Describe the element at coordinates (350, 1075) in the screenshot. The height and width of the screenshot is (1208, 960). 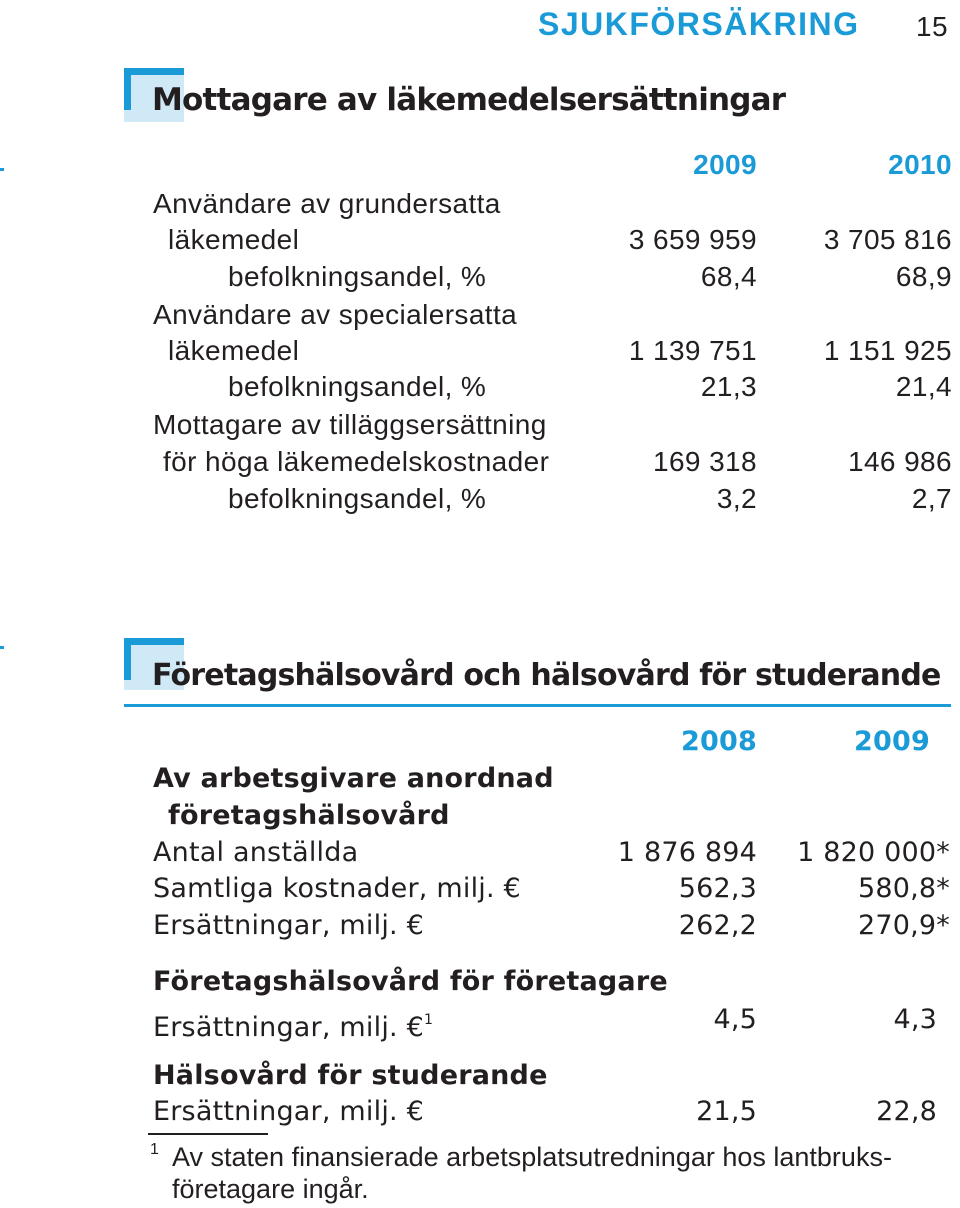
I see `group-label: Hälsovård för studerande` at that location.